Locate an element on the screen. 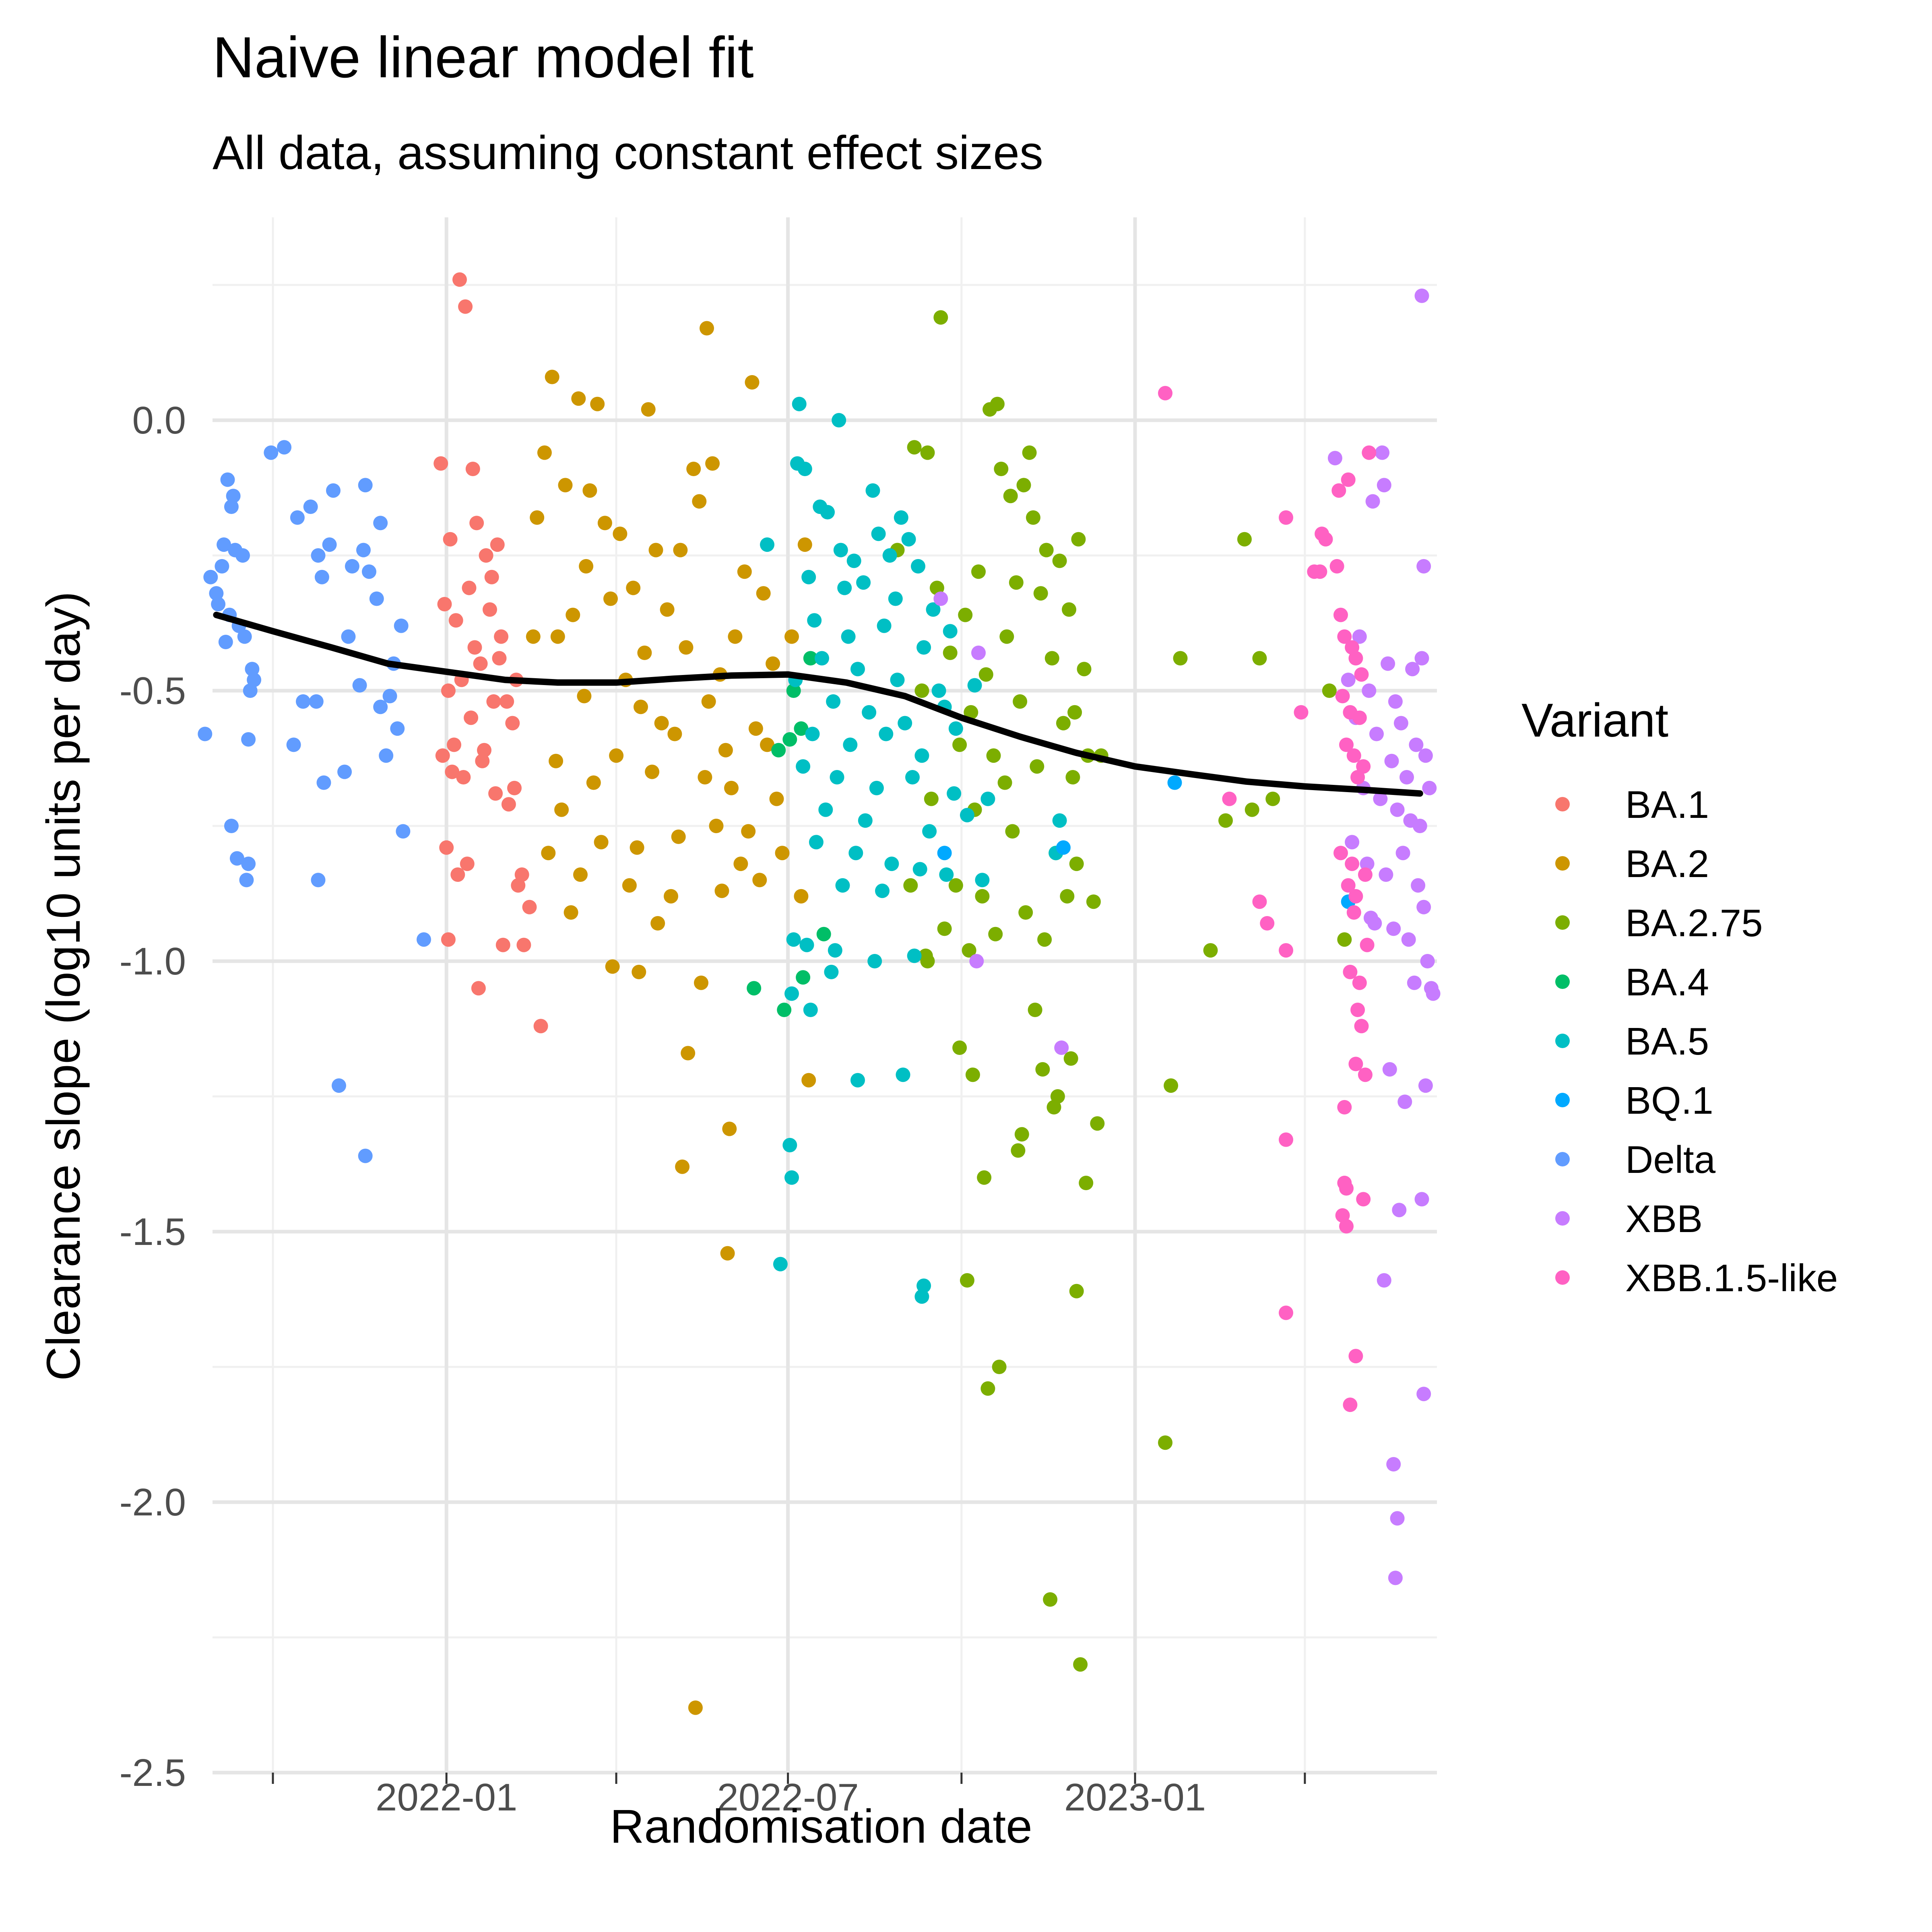  point-XBB.1.5-like-34 is located at coordinates (1359, 982).